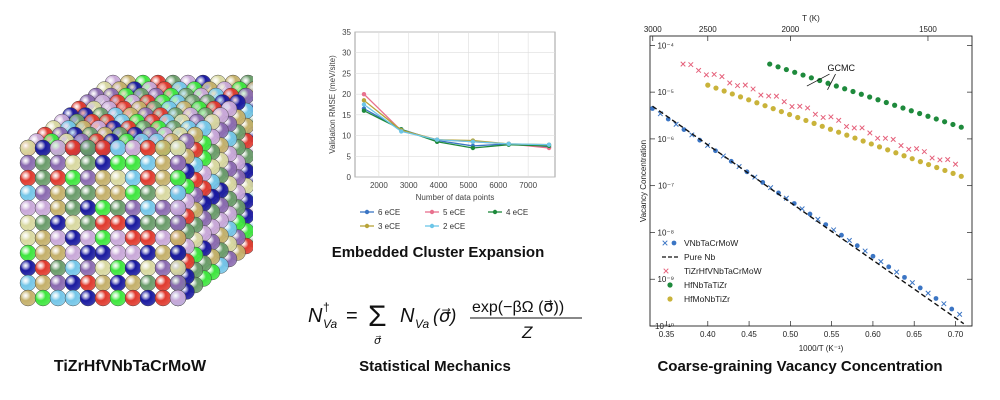 The image size is (1000, 400). I want to click on vac-top-tick-label: 1500, so click(928, 29).